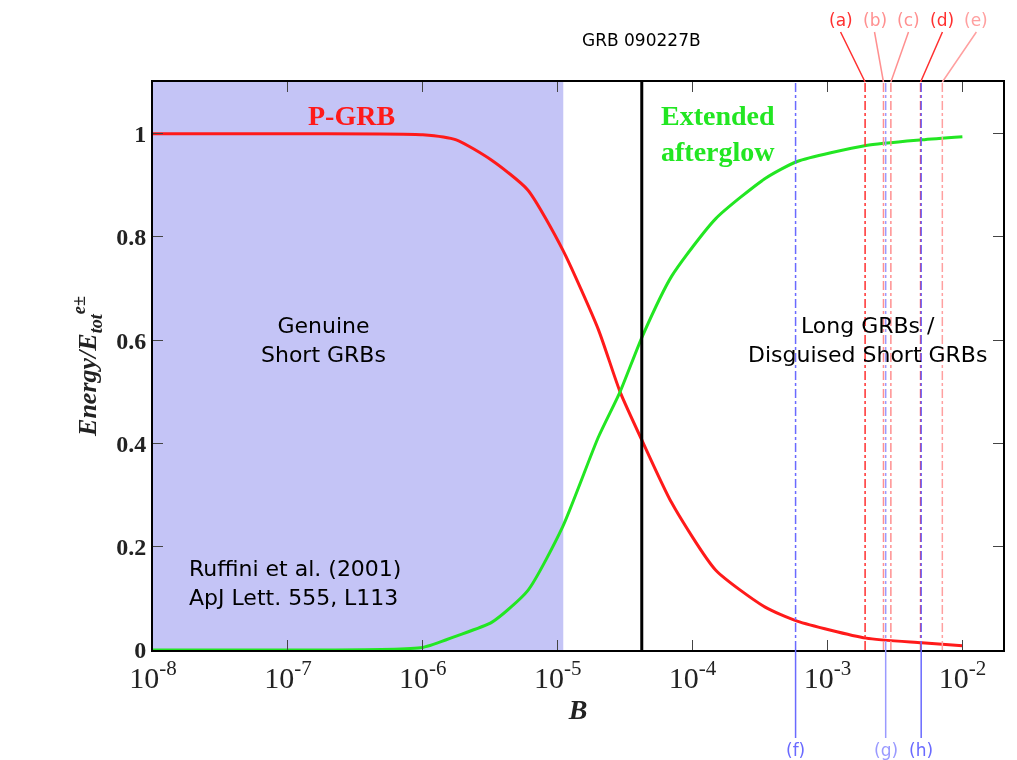  I want to click on series-label: Extended afterglow, so click(718, 134).